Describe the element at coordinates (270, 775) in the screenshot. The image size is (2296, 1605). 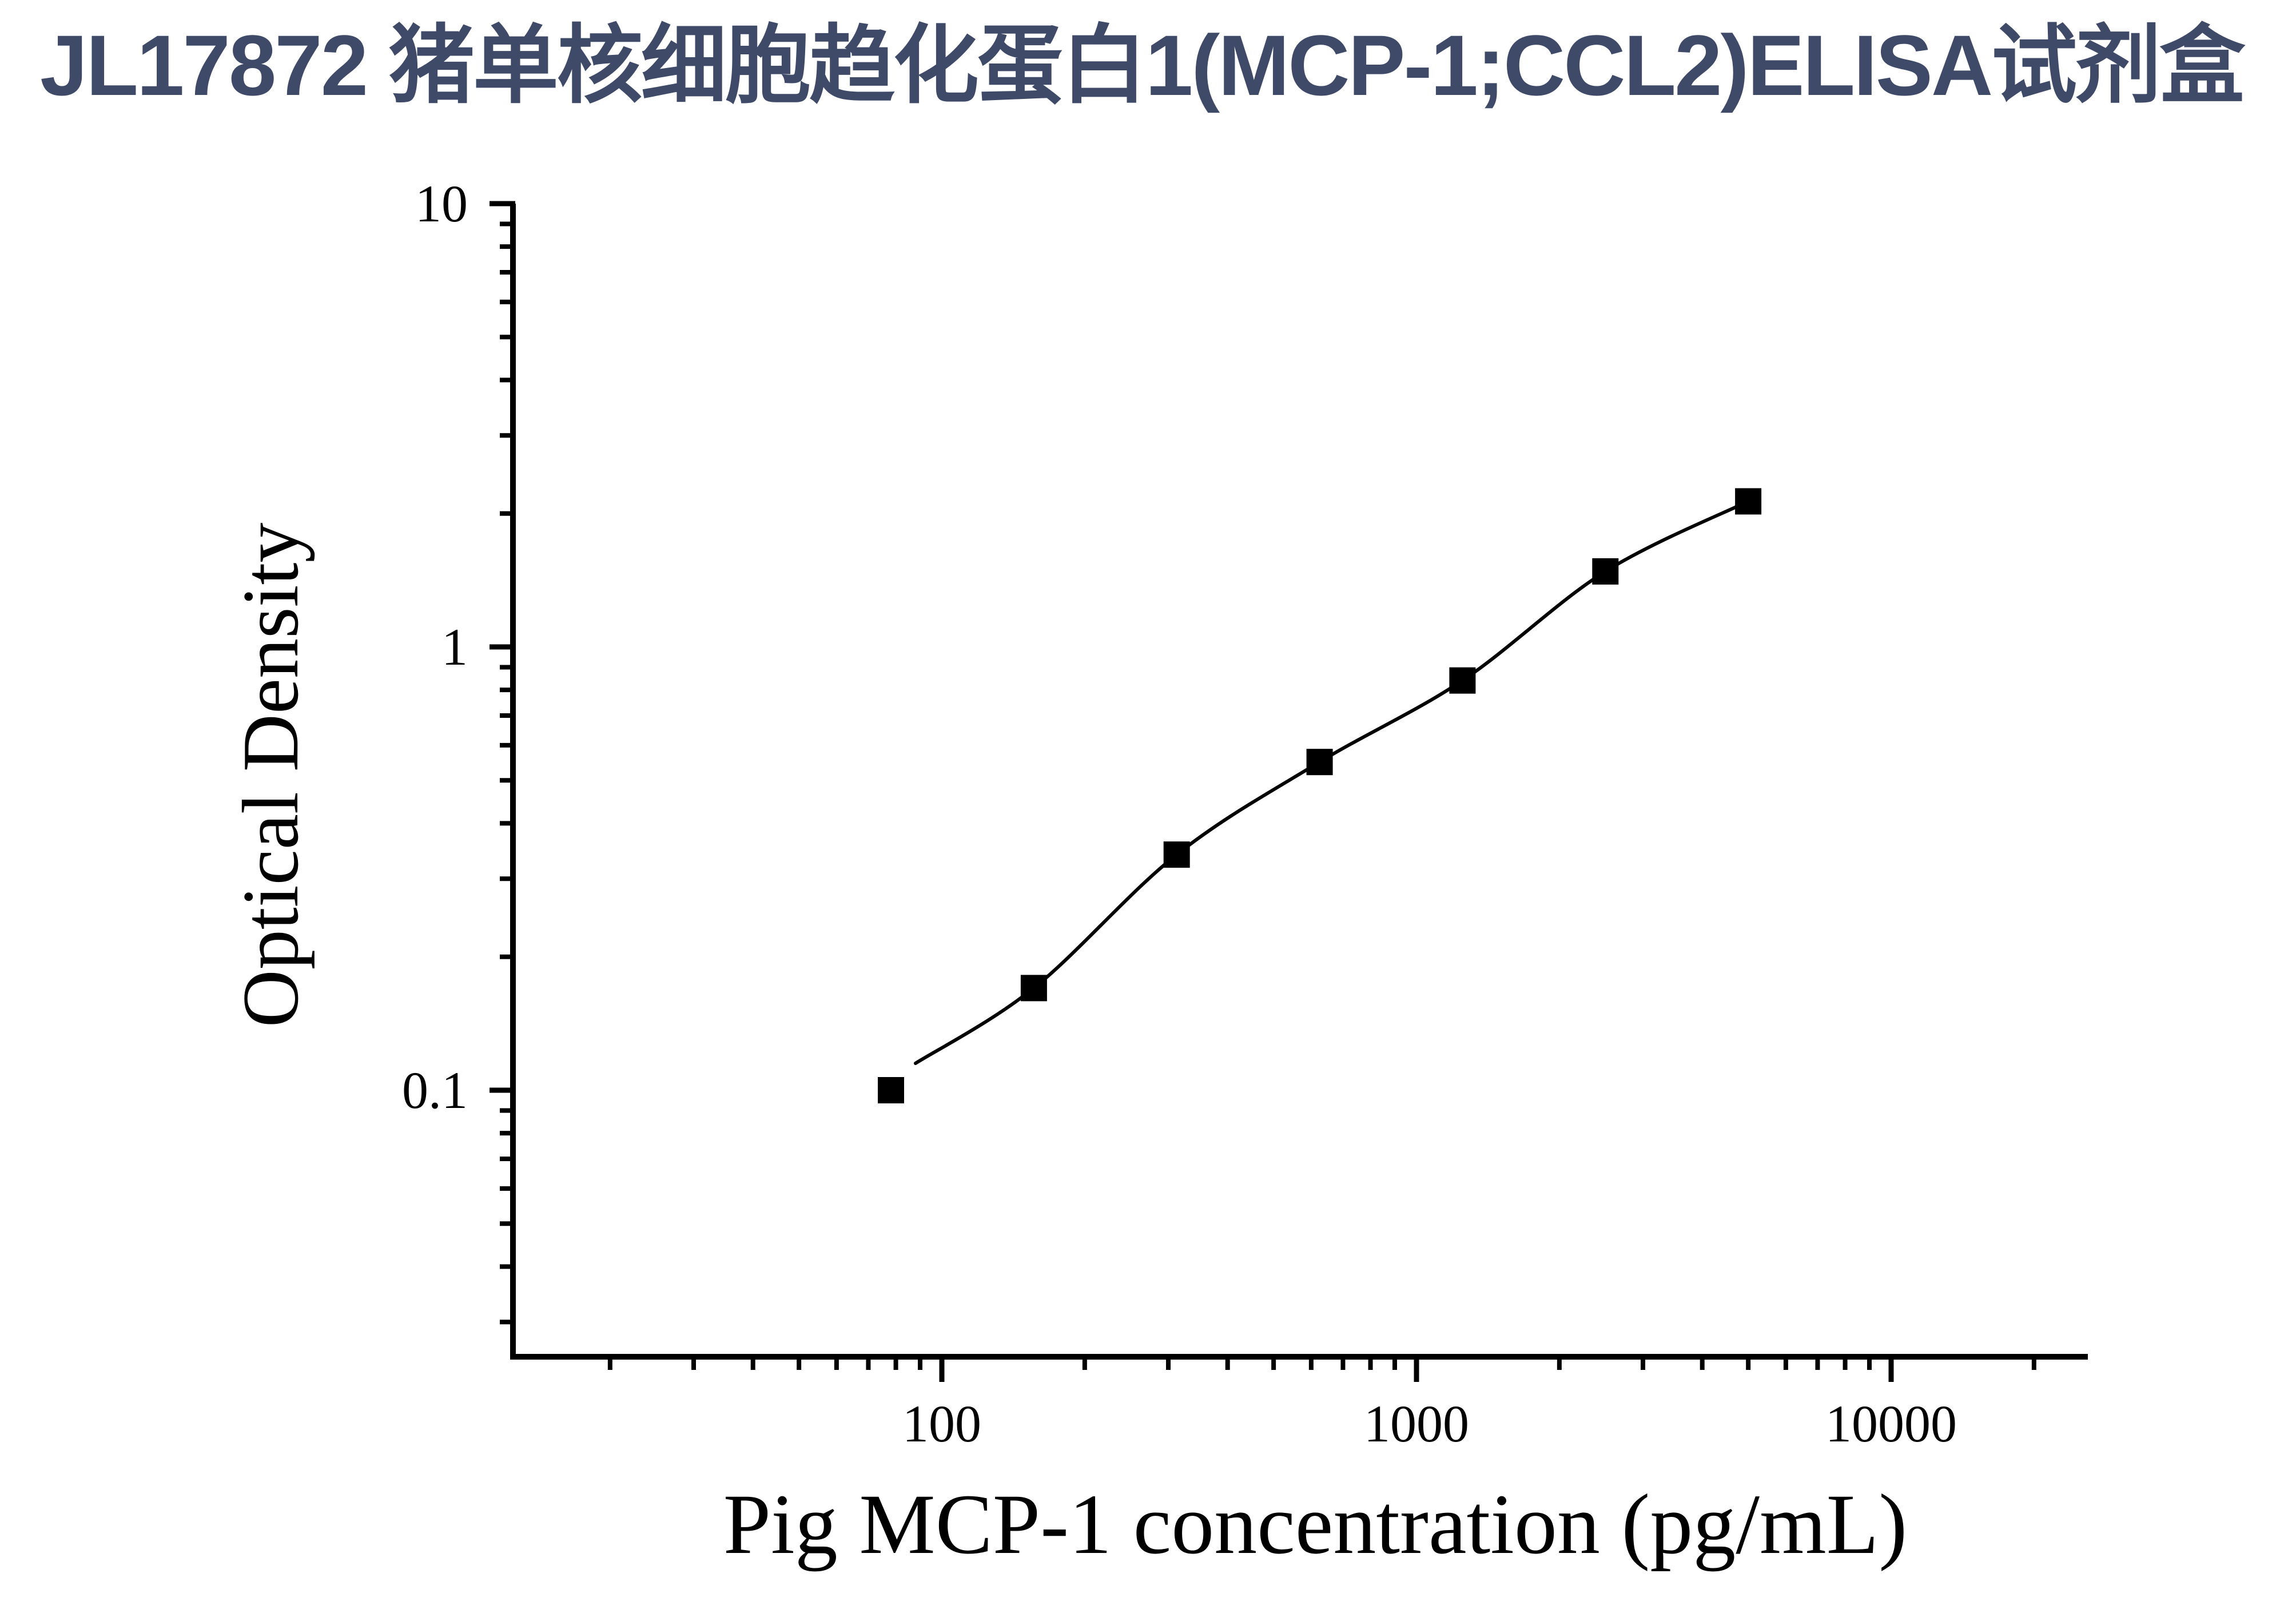
I see `y-axis-title: Optical Density` at that location.